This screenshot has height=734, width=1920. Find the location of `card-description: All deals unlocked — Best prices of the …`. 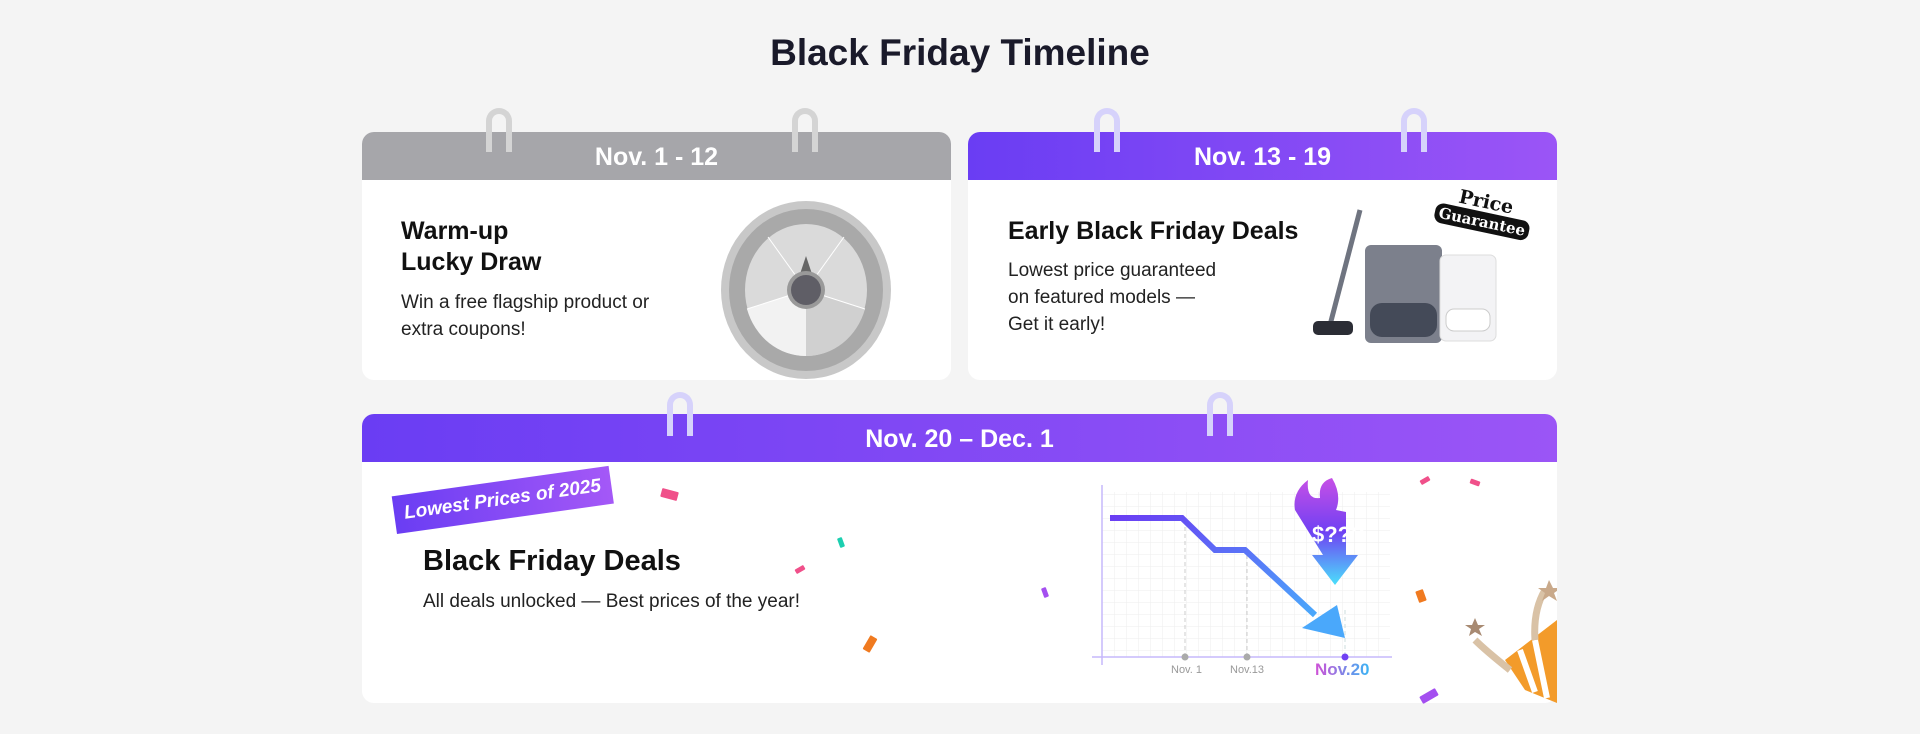

card-description: All deals unlocked — Best prices of the … is located at coordinates (612, 601).